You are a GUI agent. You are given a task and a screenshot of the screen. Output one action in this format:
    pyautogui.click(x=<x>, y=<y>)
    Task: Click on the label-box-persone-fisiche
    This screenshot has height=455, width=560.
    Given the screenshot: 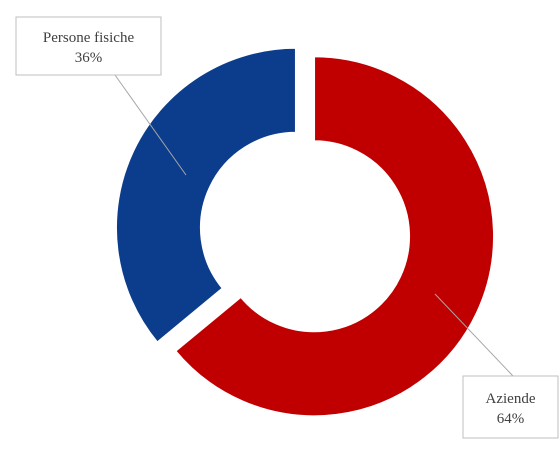 What is the action you would take?
    pyautogui.click(x=88, y=46)
    